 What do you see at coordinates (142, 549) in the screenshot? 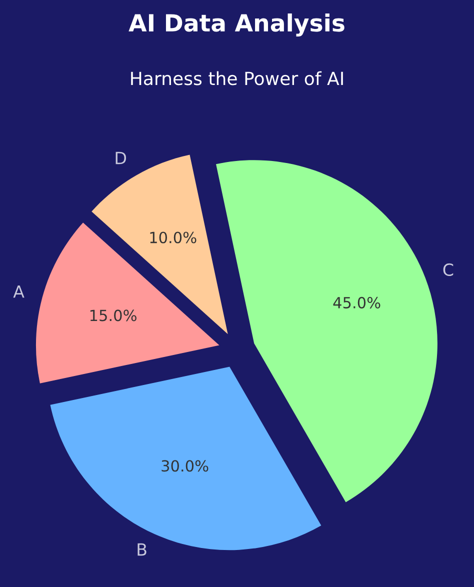
I see `slice-label: B` at bounding box center [142, 549].